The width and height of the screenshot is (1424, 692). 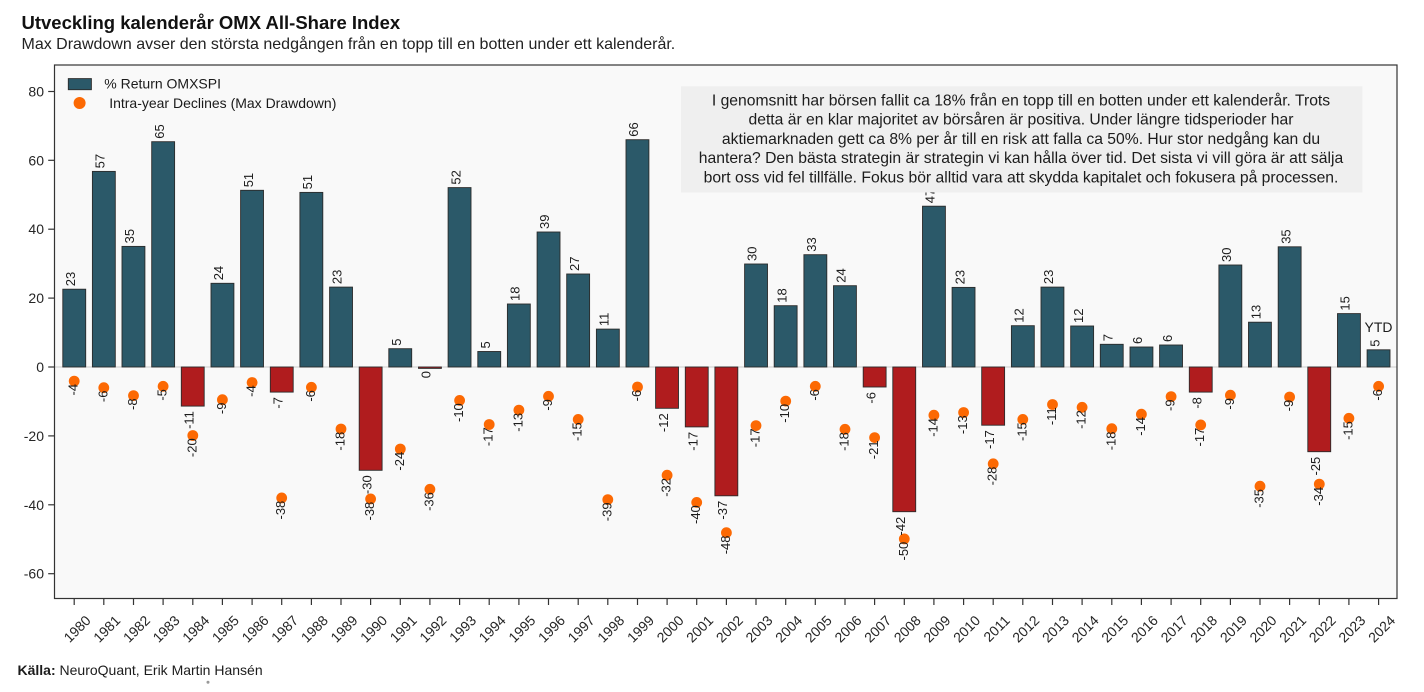 What do you see at coordinates (162, 395) in the screenshot?
I see `svg-text: -5` at bounding box center [162, 395].